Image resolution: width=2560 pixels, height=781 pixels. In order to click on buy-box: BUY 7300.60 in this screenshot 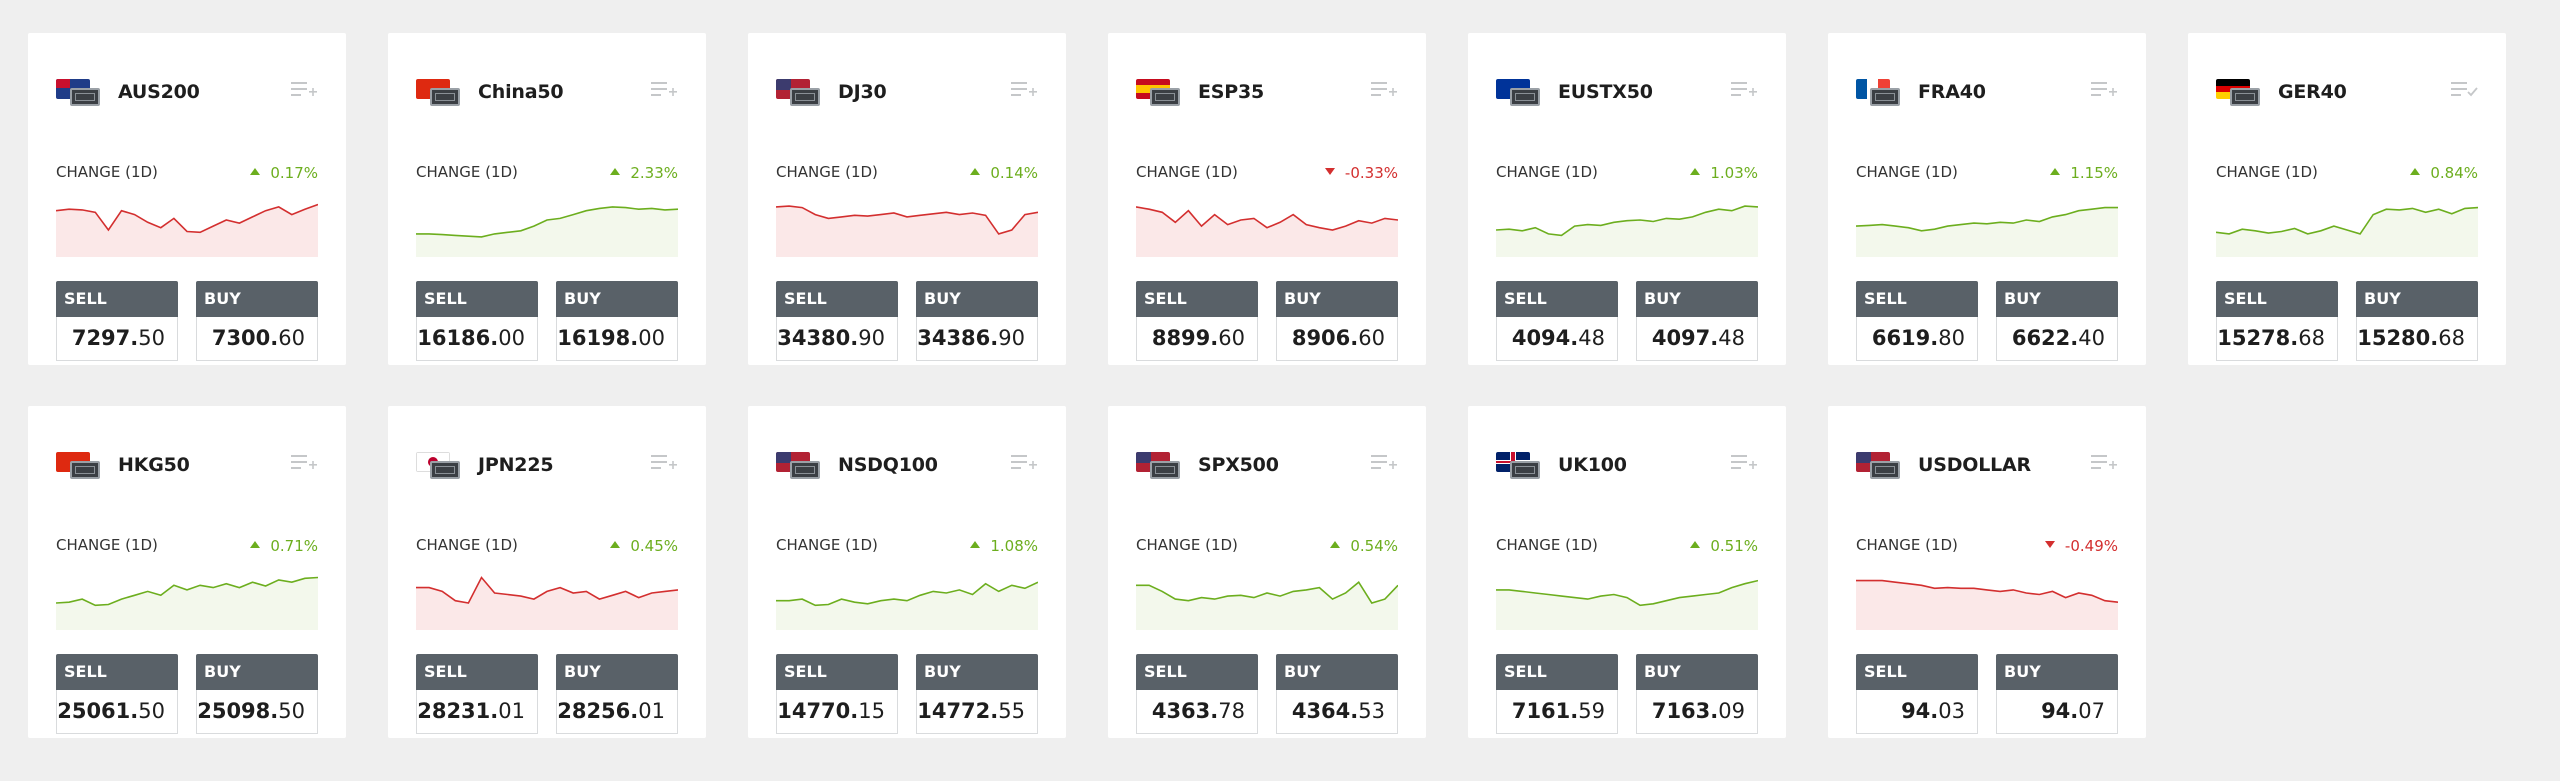, I will do `click(257, 323)`.